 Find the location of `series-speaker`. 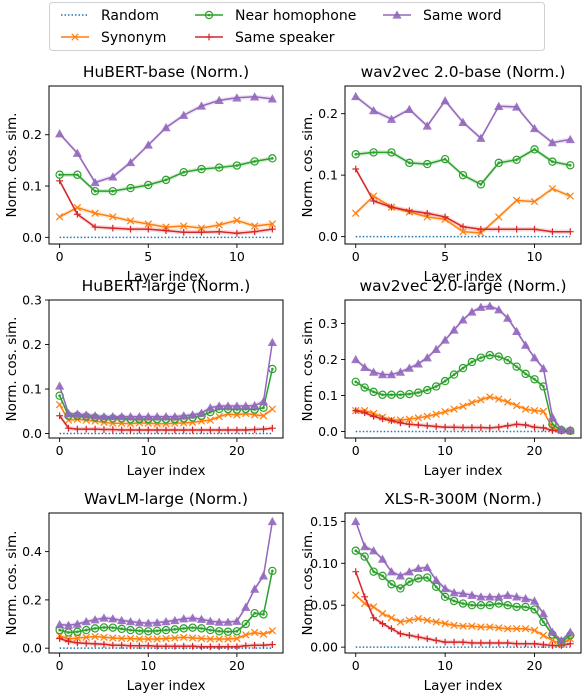

series-speaker is located at coordinates (463, 608).